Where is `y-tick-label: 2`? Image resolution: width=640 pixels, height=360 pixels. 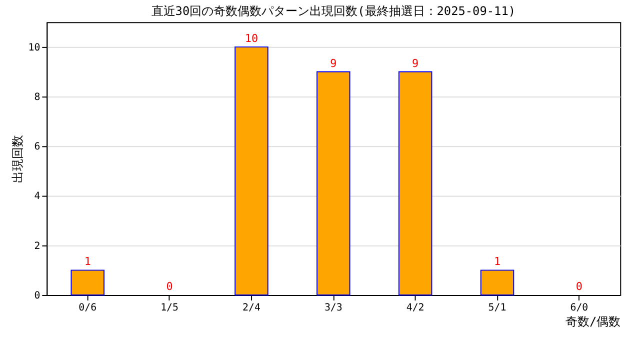 y-tick-label: 2 is located at coordinates (37, 246).